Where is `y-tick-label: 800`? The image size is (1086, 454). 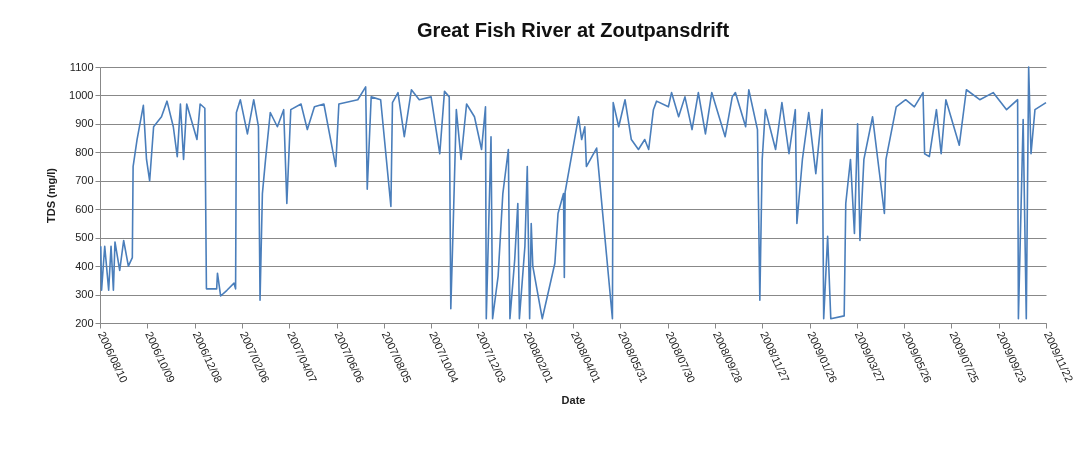
y-tick-label: 800 is located at coordinates (84, 151).